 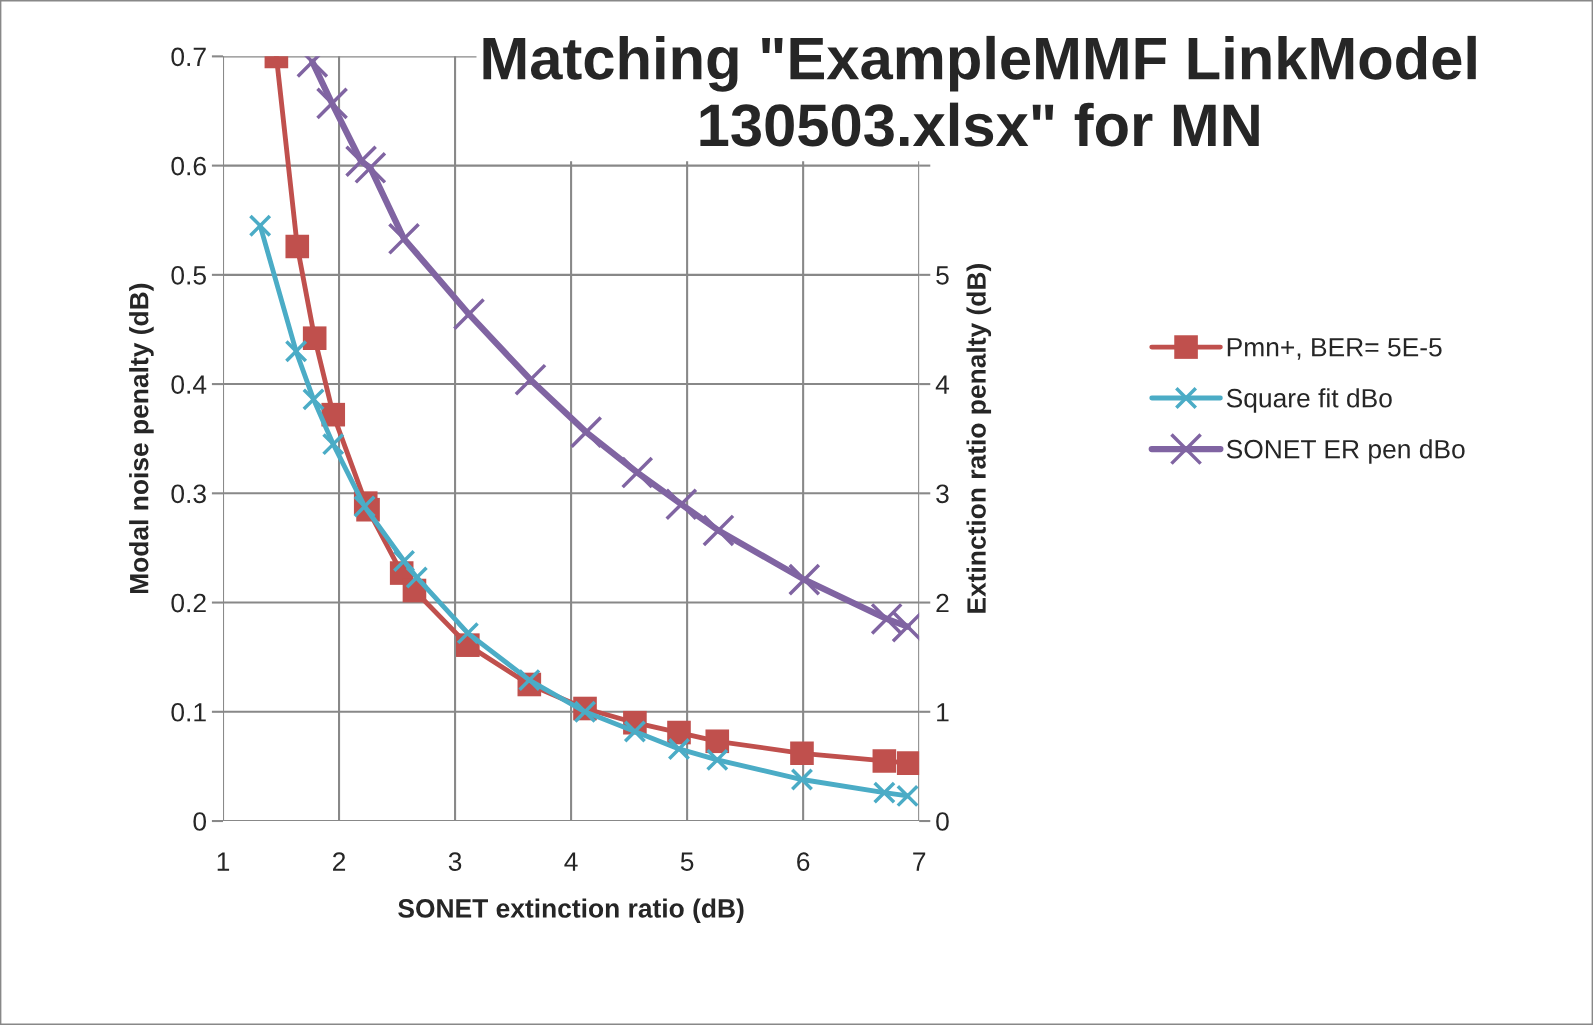 What do you see at coordinates (942, 275) in the screenshot?
I see `y2-tick-label: 5` at bounding box center [942, 275].